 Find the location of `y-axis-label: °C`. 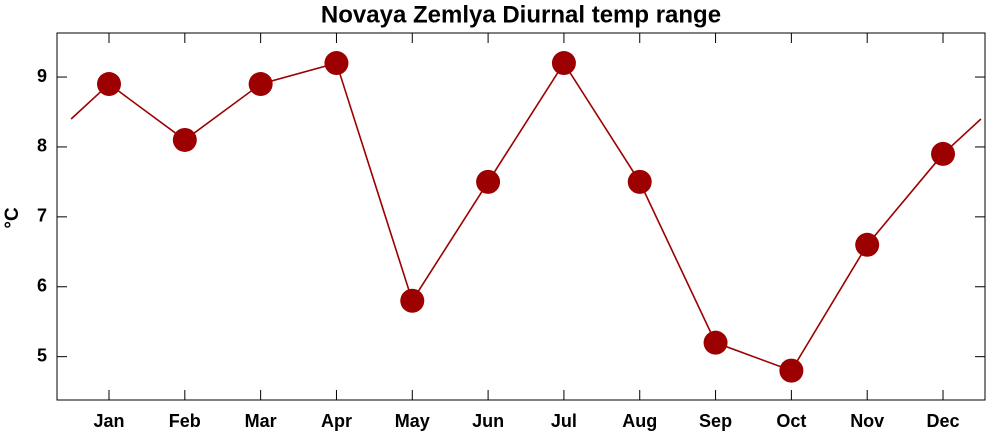

y-axis-label: °C is located at coordinates (12, 218).